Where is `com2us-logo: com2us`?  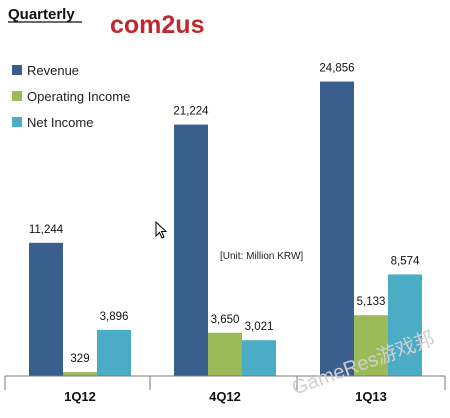
com2us-logo: com2us is located at coordinates (157, 25).